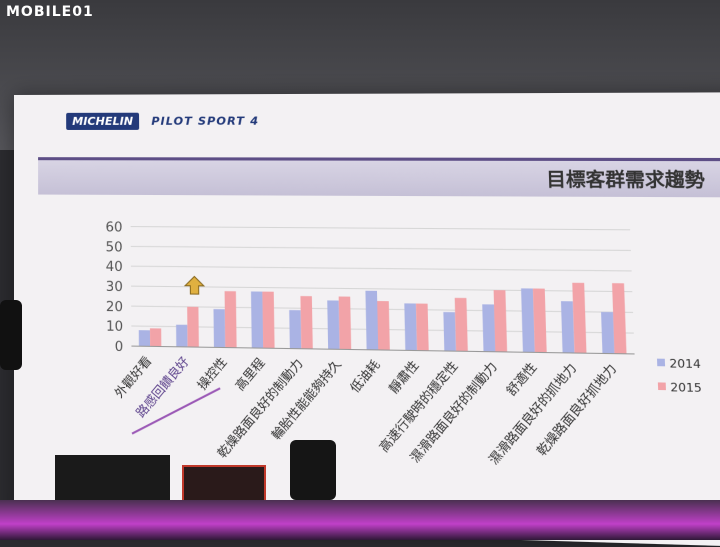  I want to click on presenter-figure, so click(11, 335).